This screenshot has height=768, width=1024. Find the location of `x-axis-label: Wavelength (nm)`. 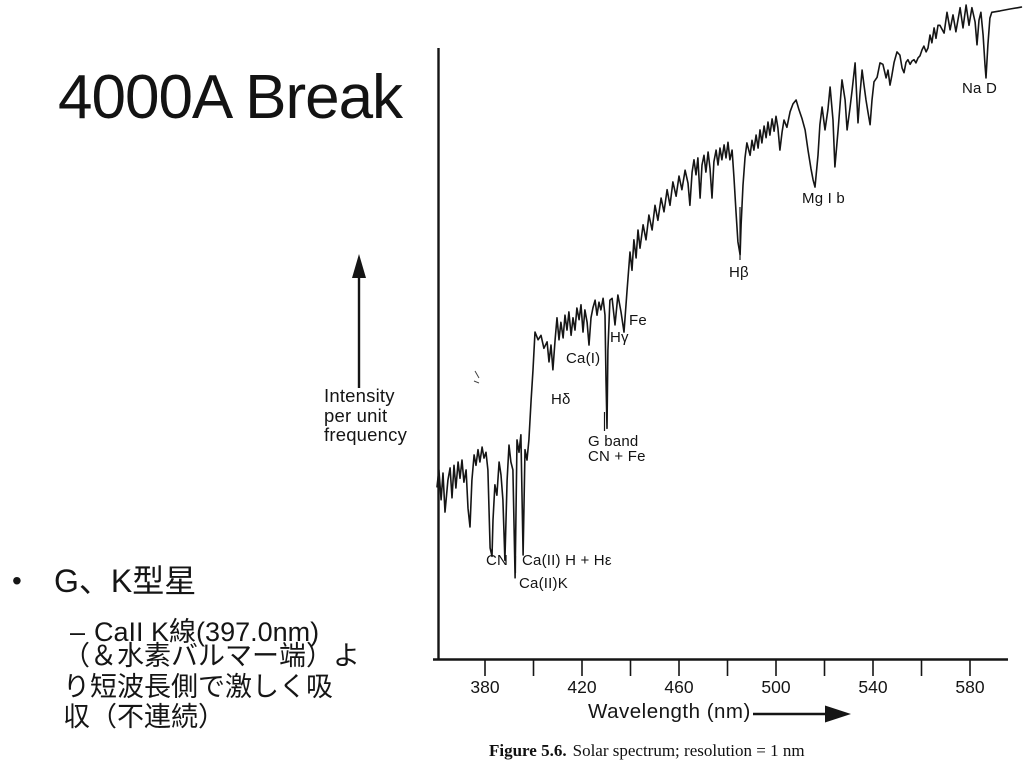

x-axis-label: Wavelength (nm) is located at coordinates (669, 711).